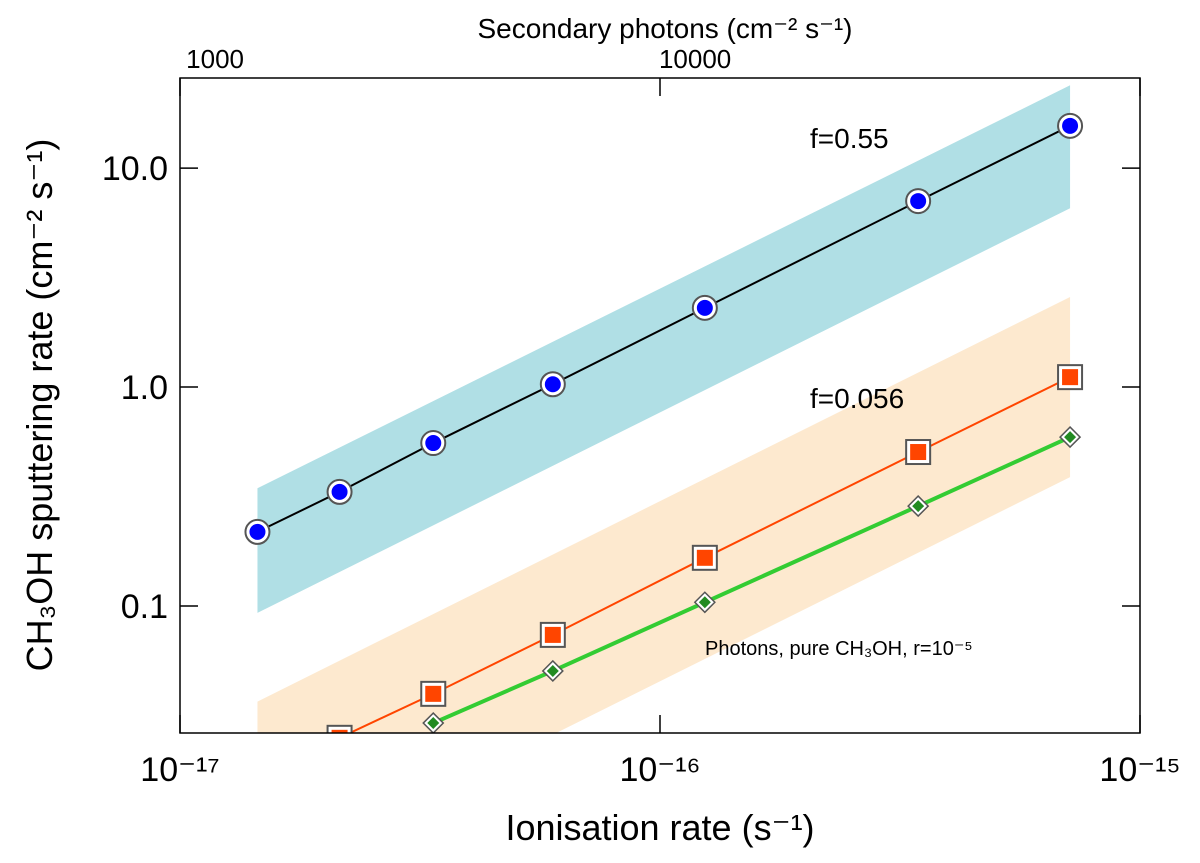  Describe the element at coordinates (135, 169) in the screenshot. I see `y-tick-label: 10.0` at that location.